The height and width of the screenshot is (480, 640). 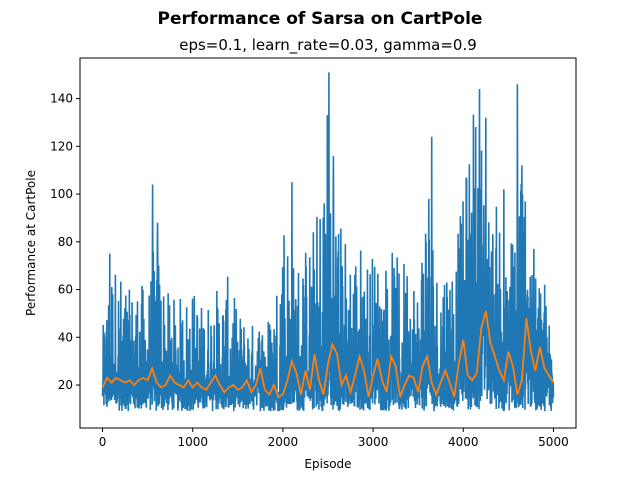 I want to click on y-tick-label: 20, so click(x=65, y=385).